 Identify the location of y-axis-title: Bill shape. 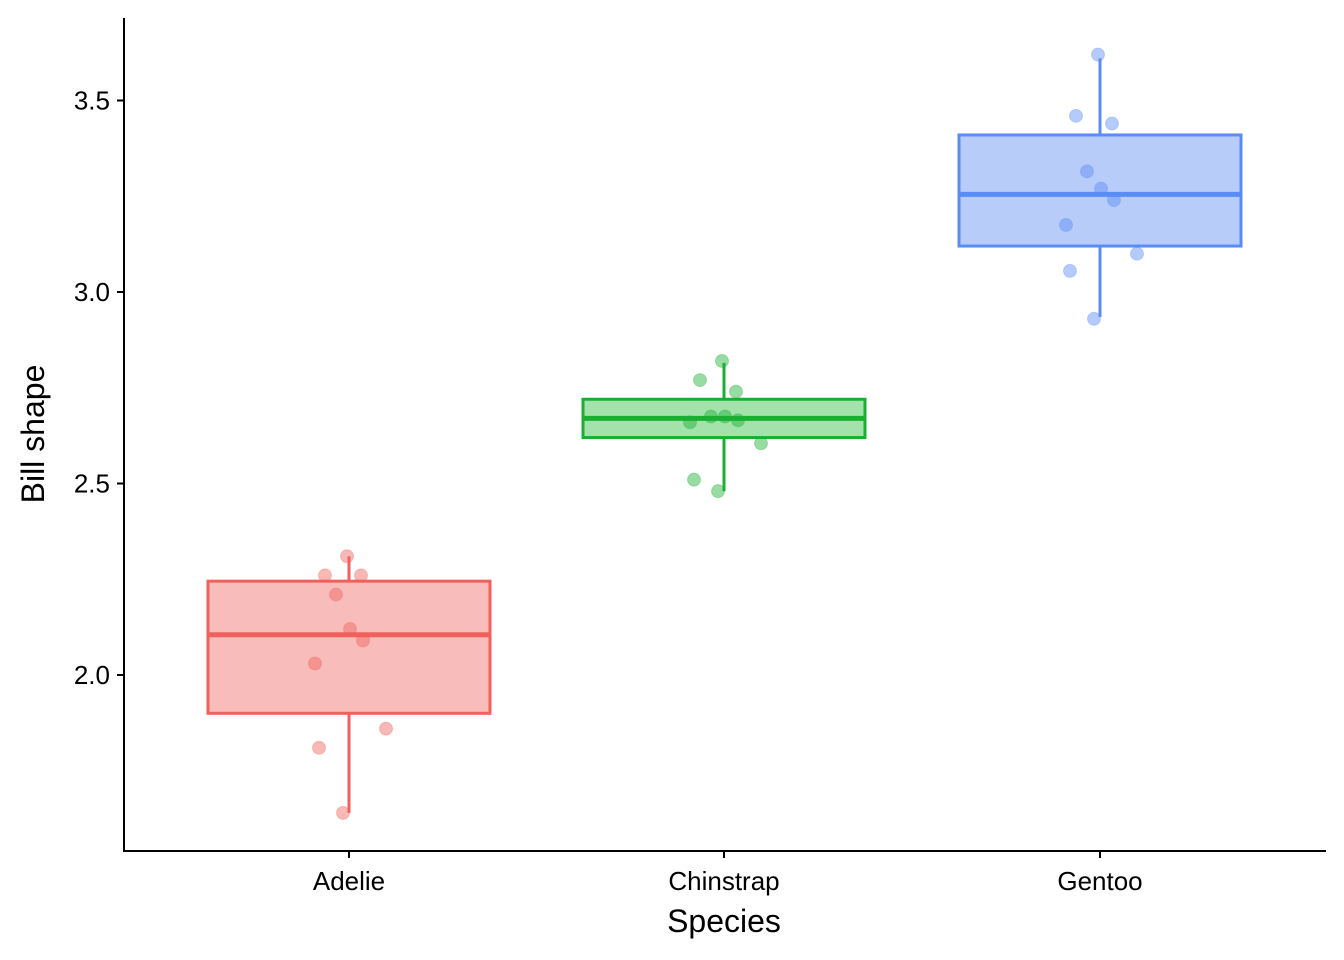
(33, 434).